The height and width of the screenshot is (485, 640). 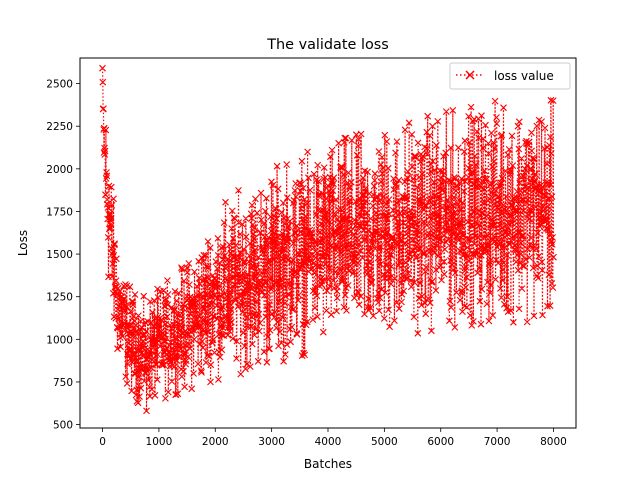 What do you see at coordinates (497, 442) in the screenshot?
I see `x-tick-label: 7000` at bounding box center [497, 442].